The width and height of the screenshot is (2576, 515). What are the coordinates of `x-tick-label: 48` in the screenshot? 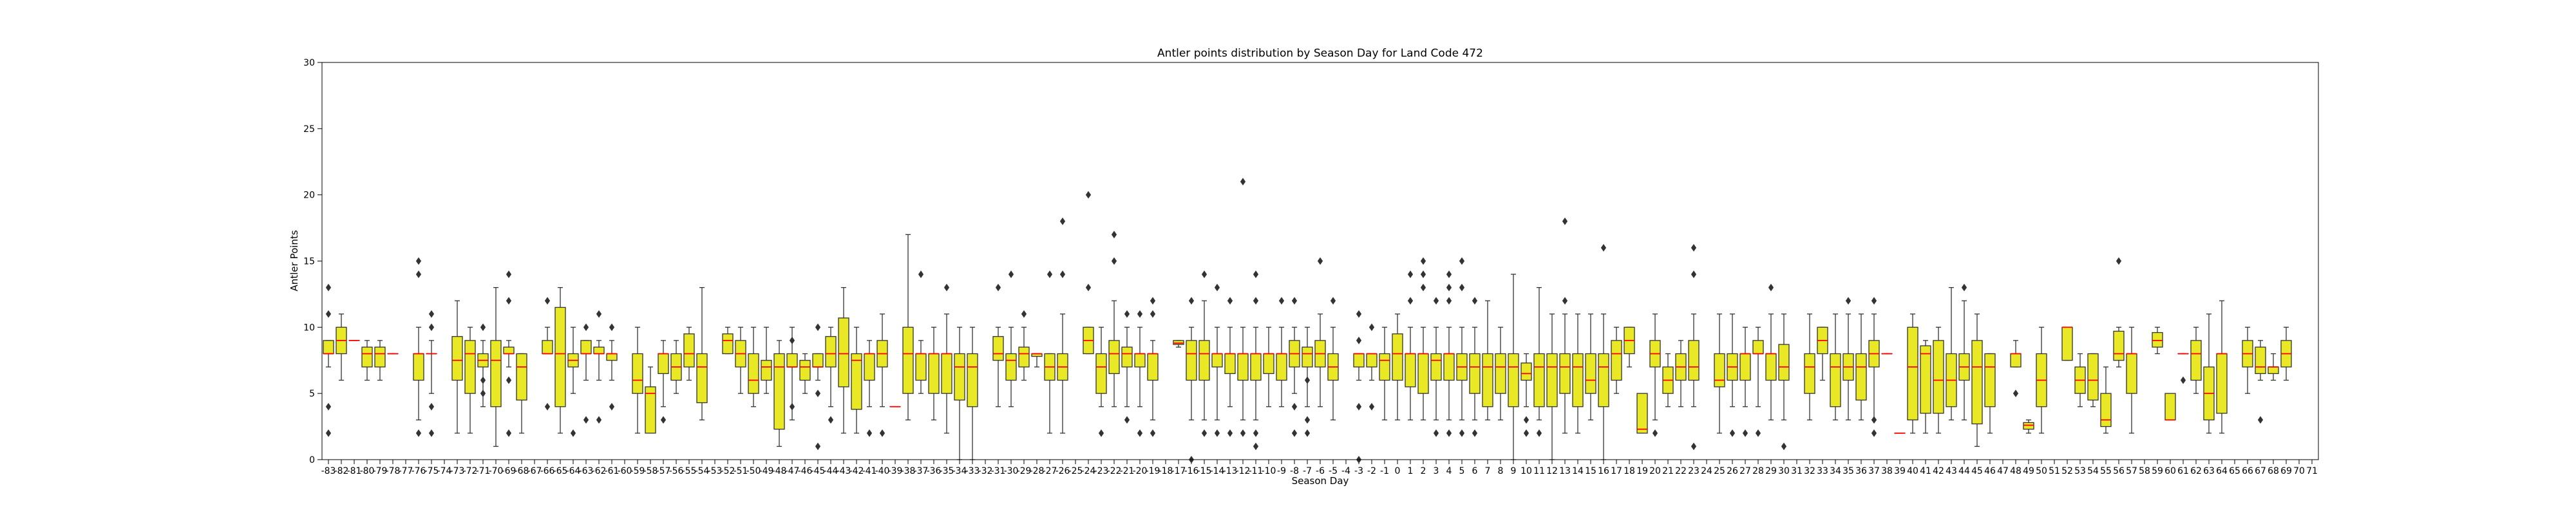 It's located at (2016, 471).